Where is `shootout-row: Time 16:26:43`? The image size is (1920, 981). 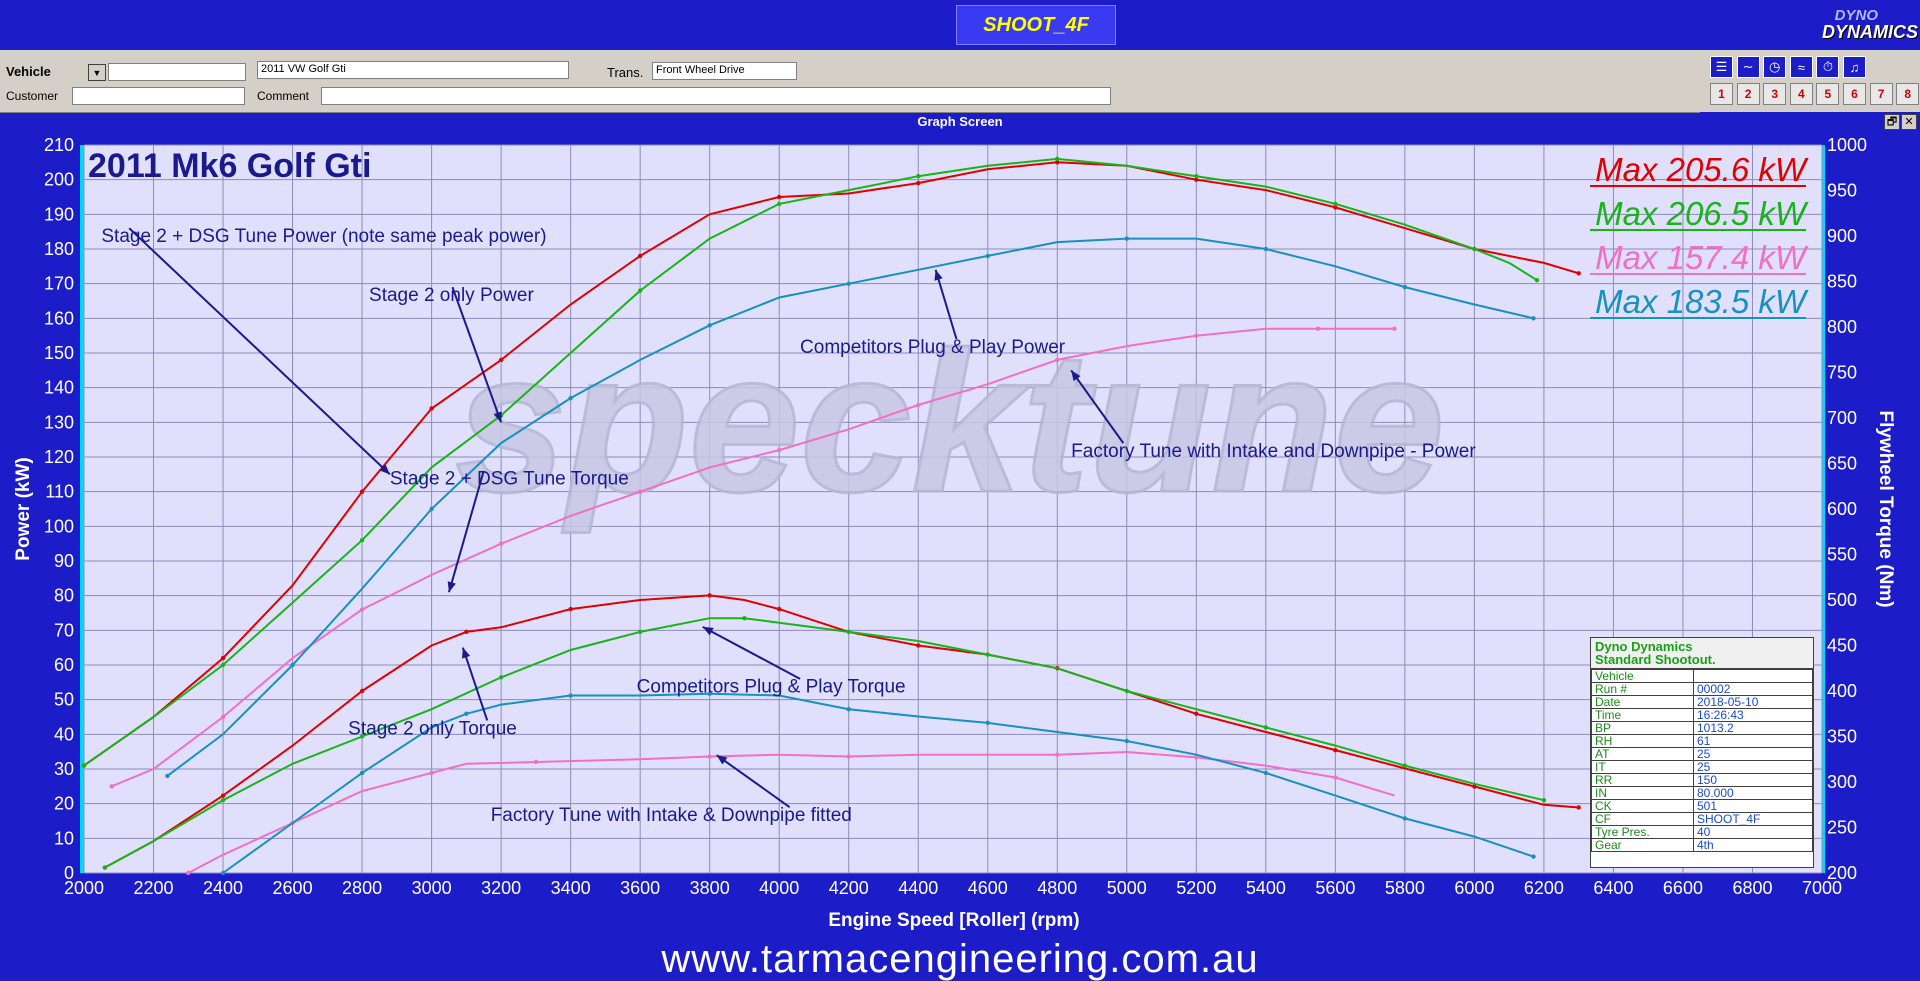 shootout-row: Time 16:26:43 is located at coordinates (1702, 715).